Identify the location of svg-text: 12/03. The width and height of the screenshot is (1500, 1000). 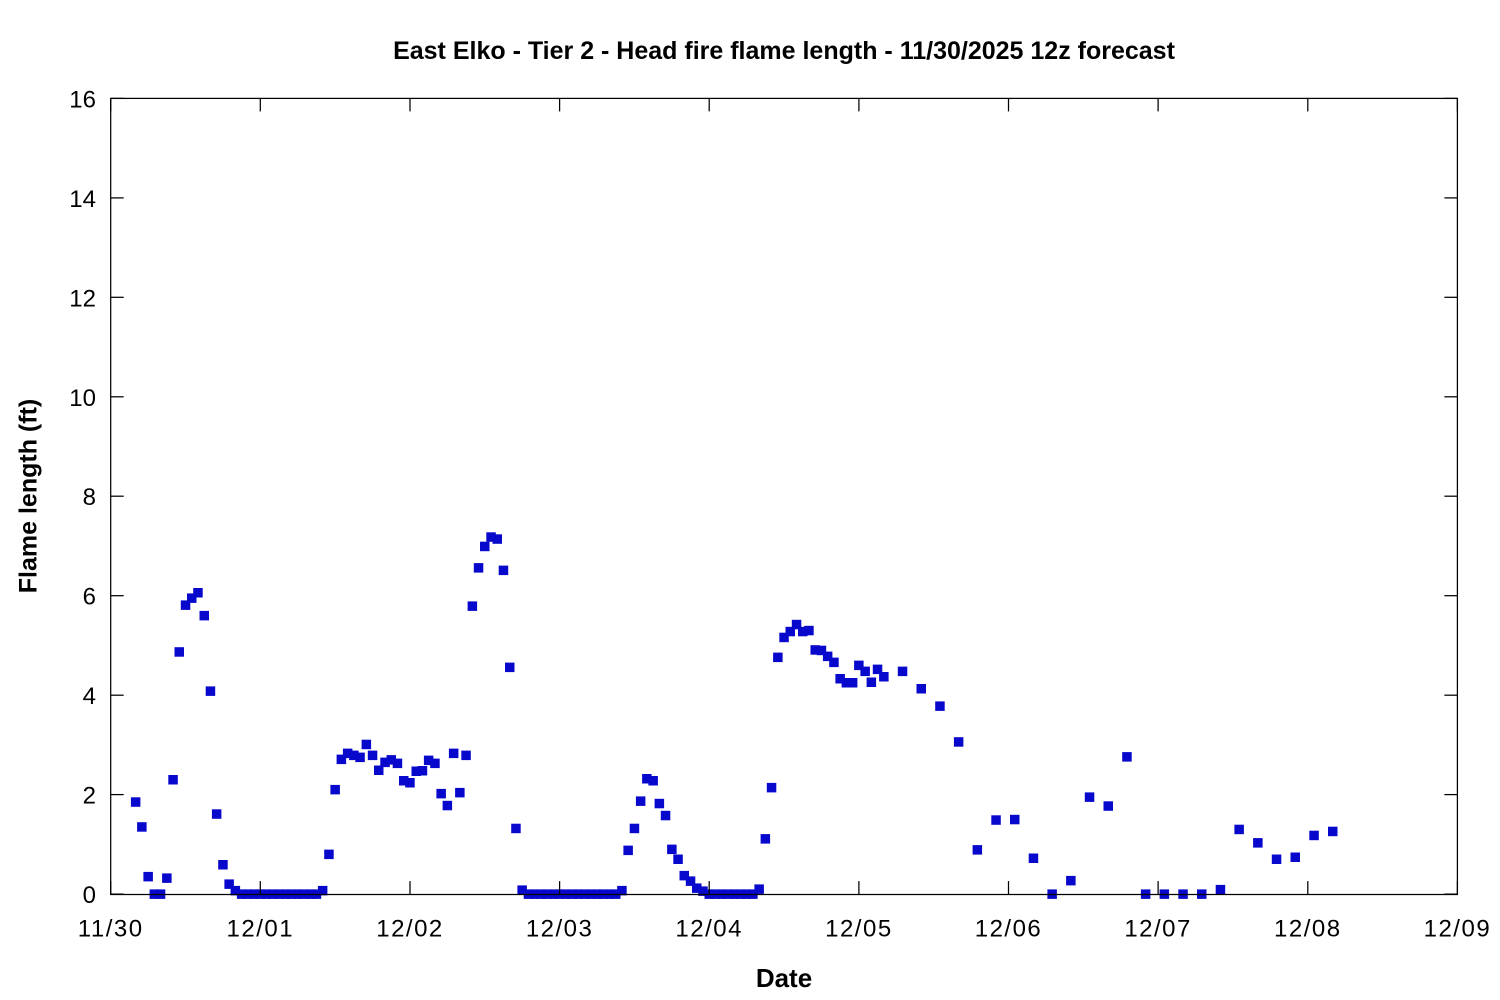
(560, 929).